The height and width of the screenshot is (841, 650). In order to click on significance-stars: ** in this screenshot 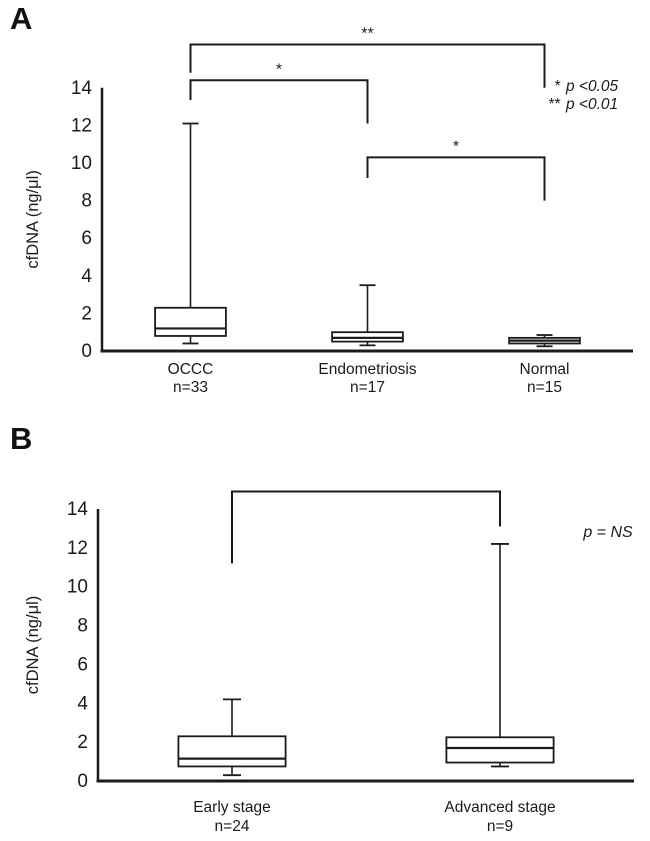, I will do `click(367, 34)`.